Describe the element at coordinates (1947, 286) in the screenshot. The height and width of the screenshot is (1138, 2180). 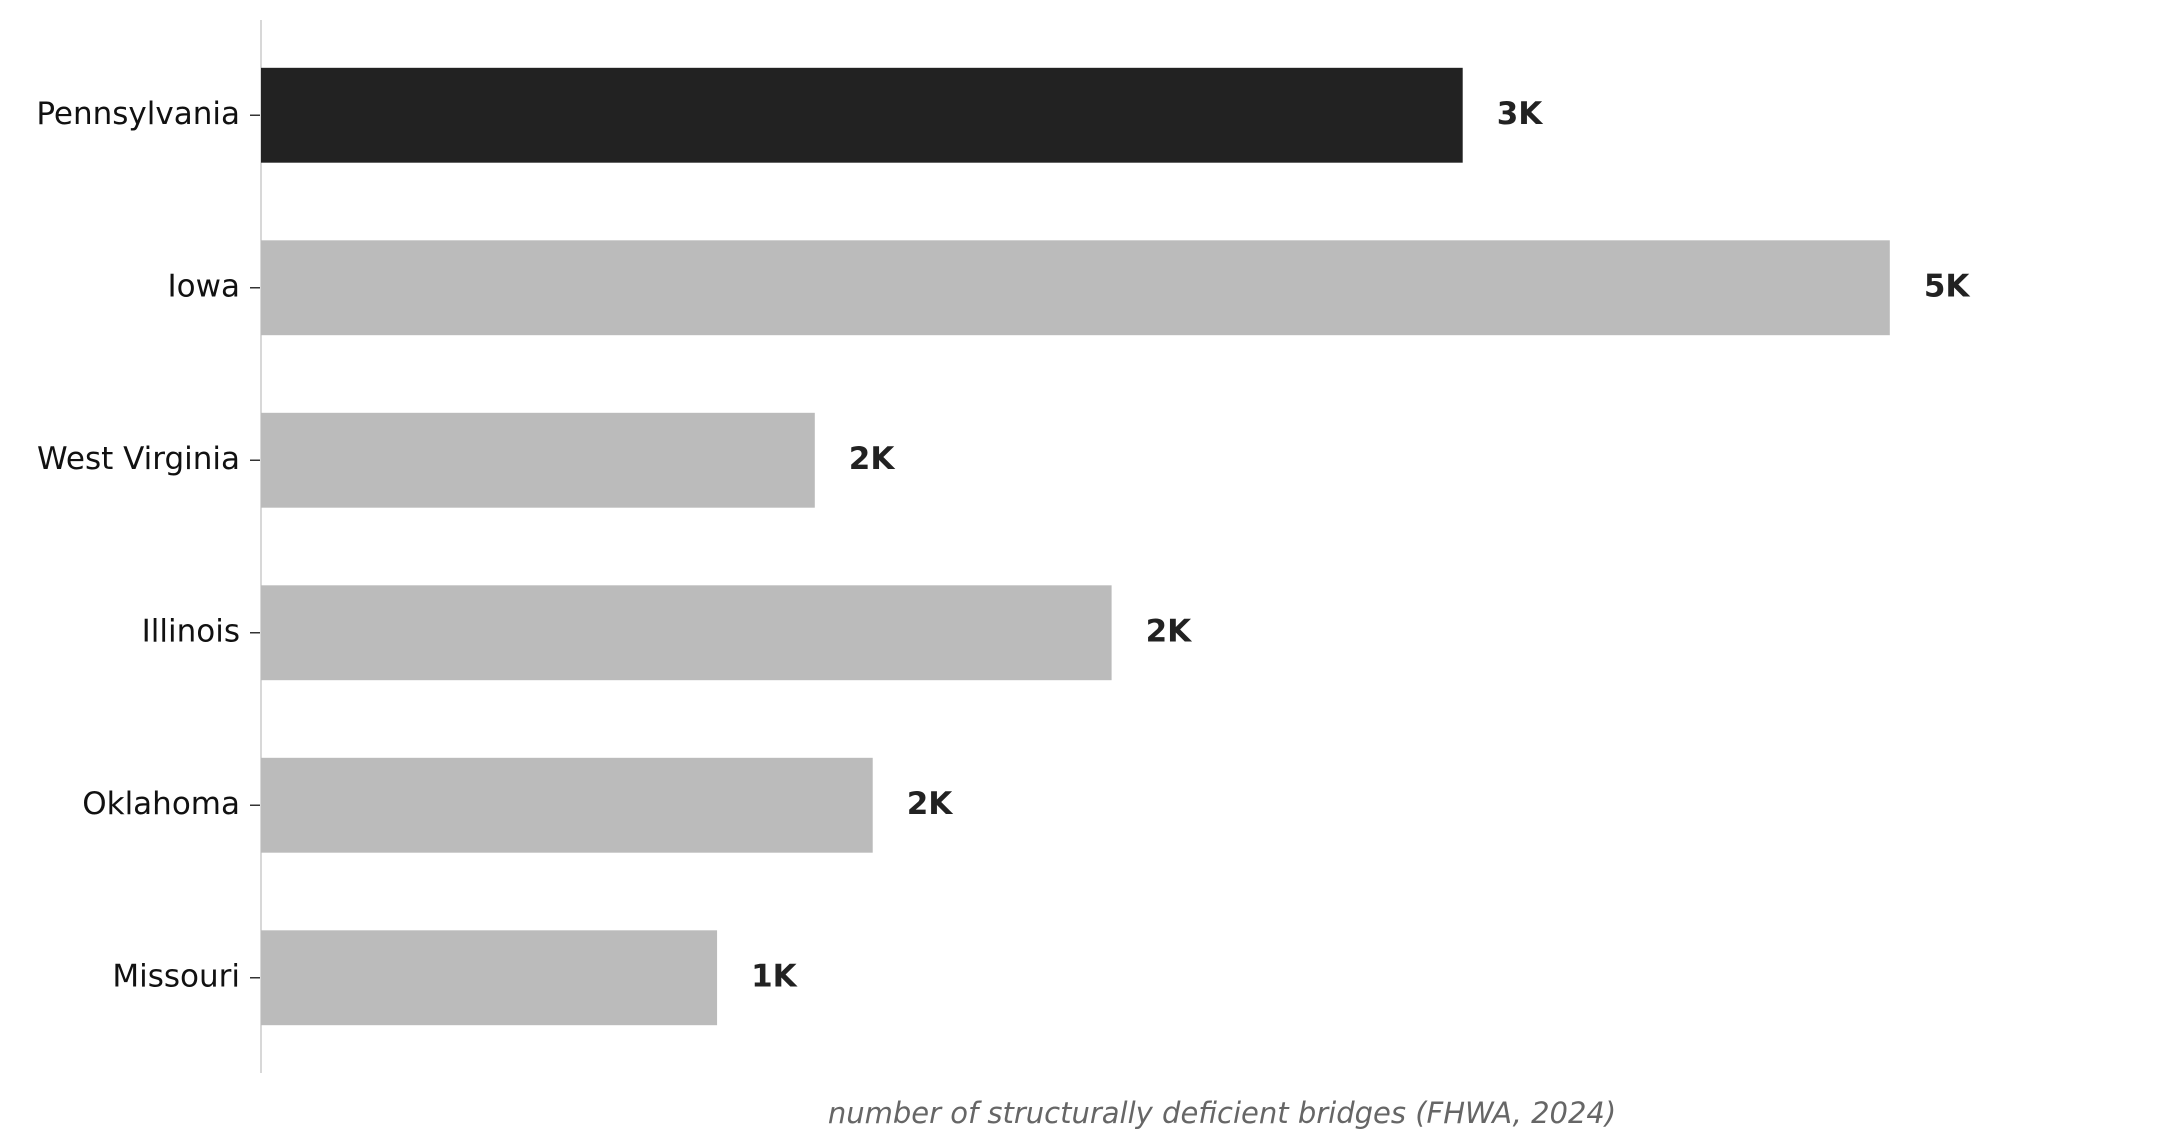
I see `value-label: 5K` at that location.